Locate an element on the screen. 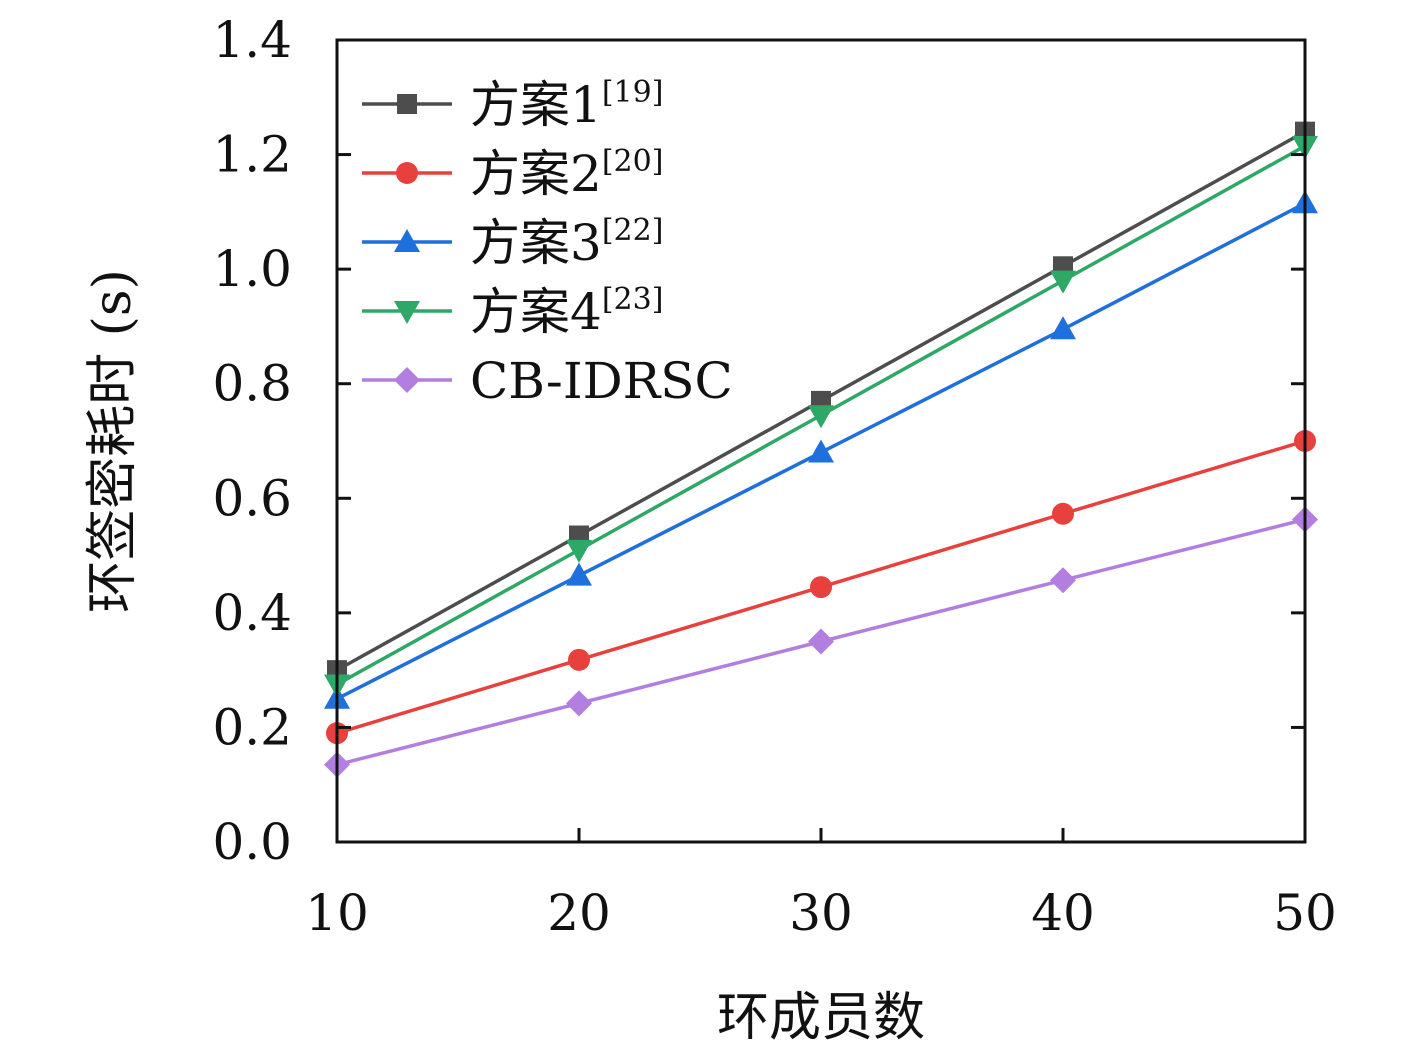 This screenshot has height=1051, width=1417. legend-label: 方案3[22] is located at coordinates (566, 242).